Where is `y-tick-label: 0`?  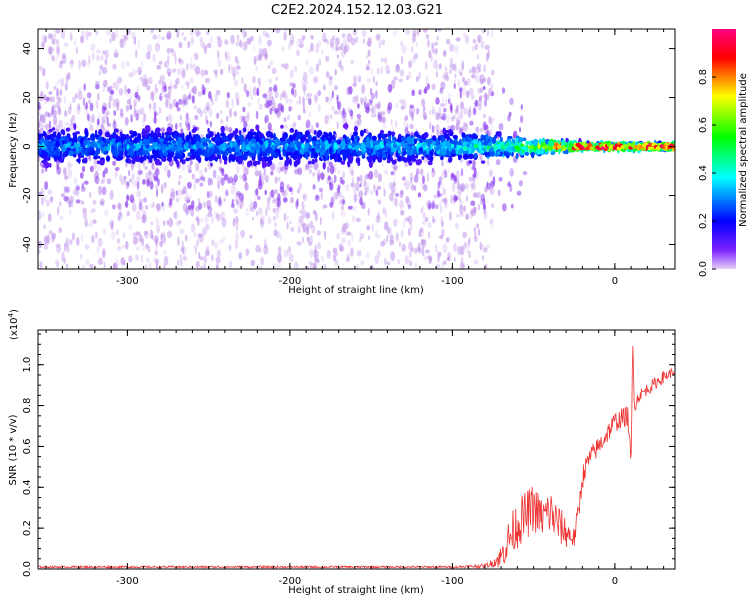 y-tick-label: 0 is located at coordinates (27, 146).